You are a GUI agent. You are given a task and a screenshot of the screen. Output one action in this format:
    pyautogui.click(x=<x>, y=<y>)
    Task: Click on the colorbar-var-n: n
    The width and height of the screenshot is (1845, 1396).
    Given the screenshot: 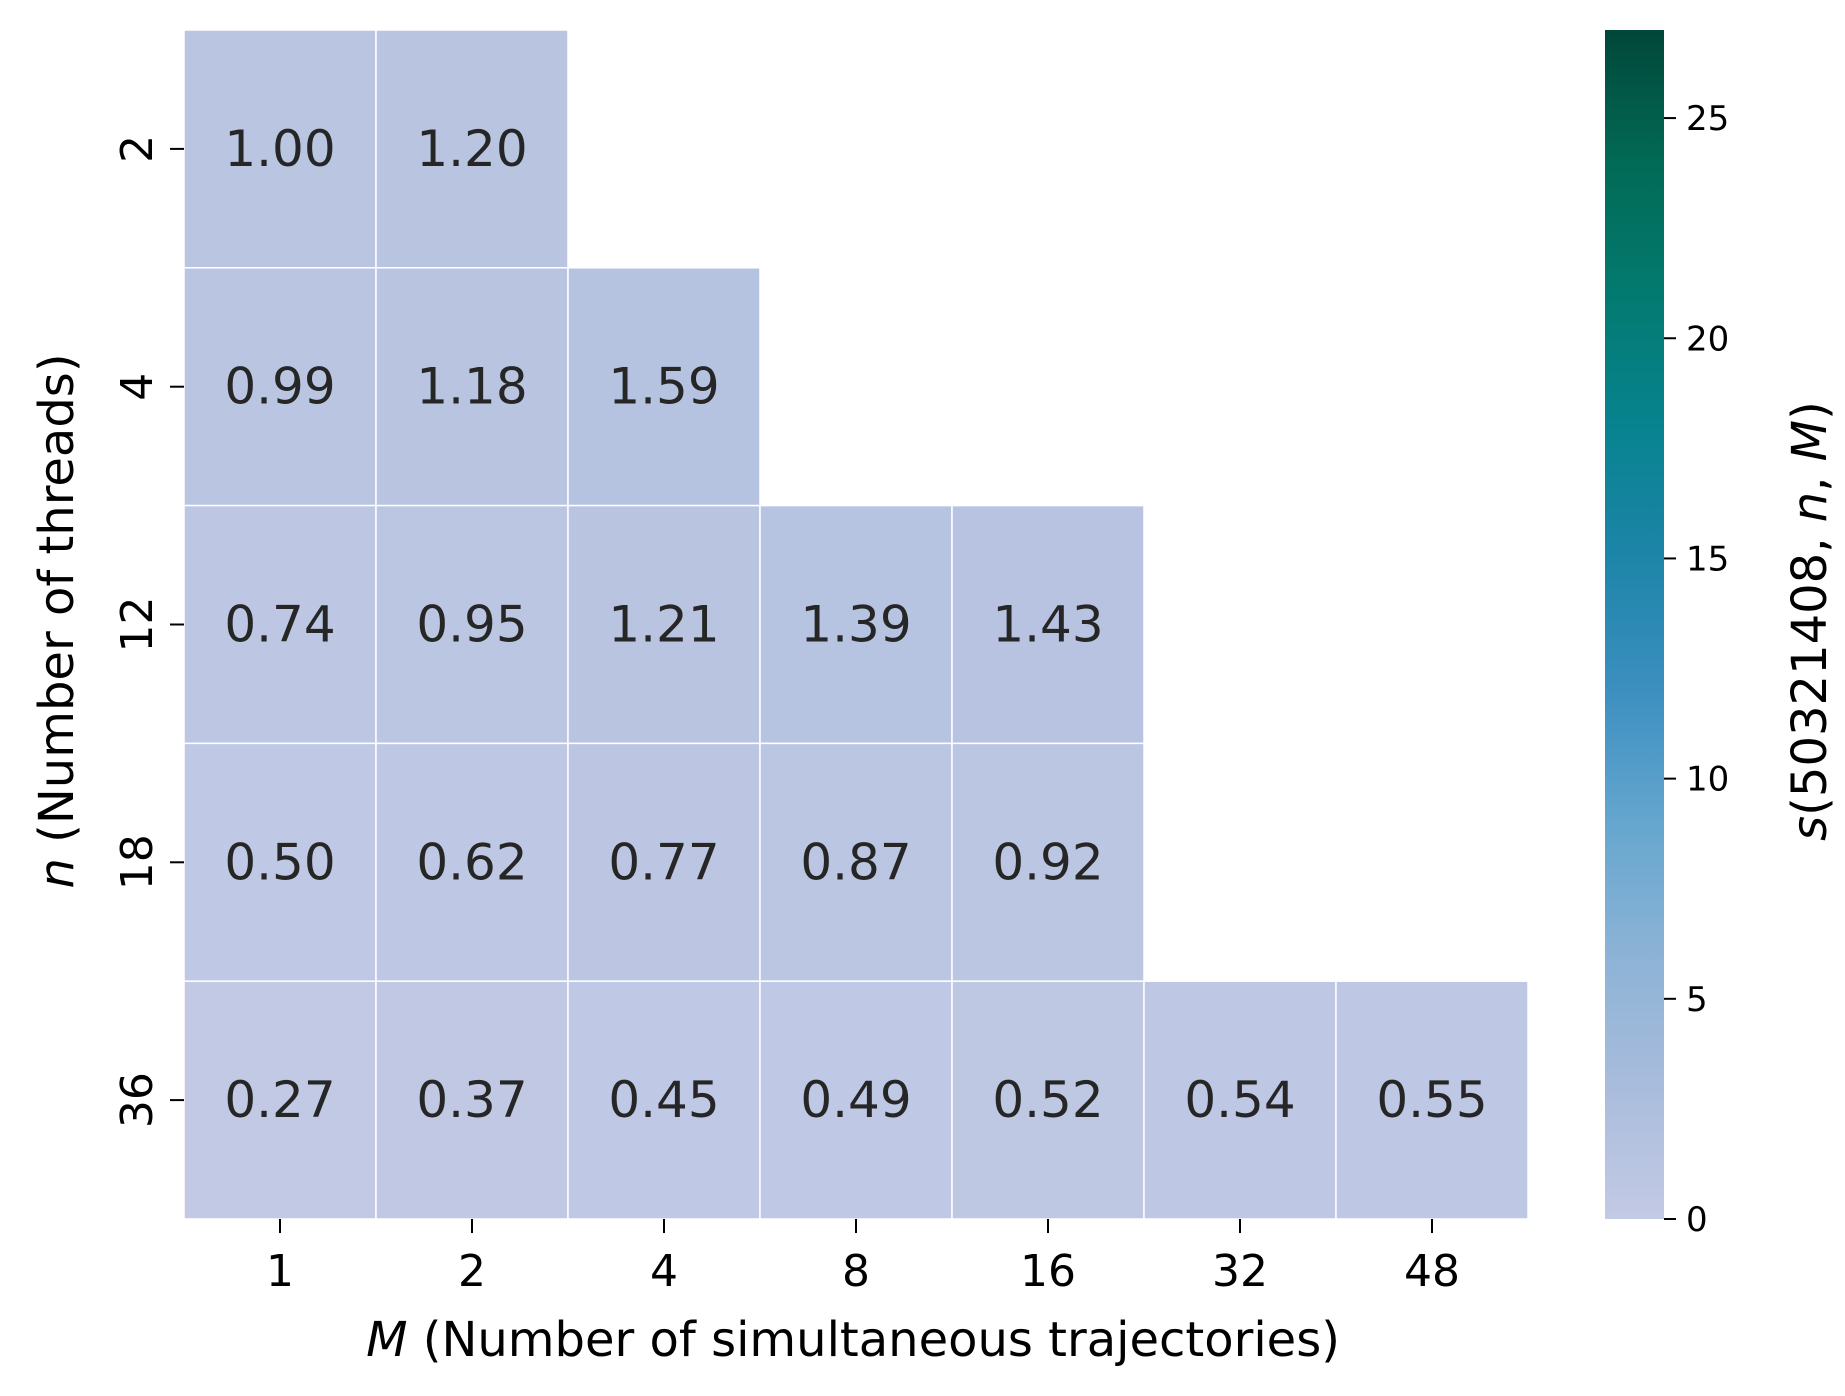 What is the action you would take?
    pyautogui.click(x=1810, y=507)
    